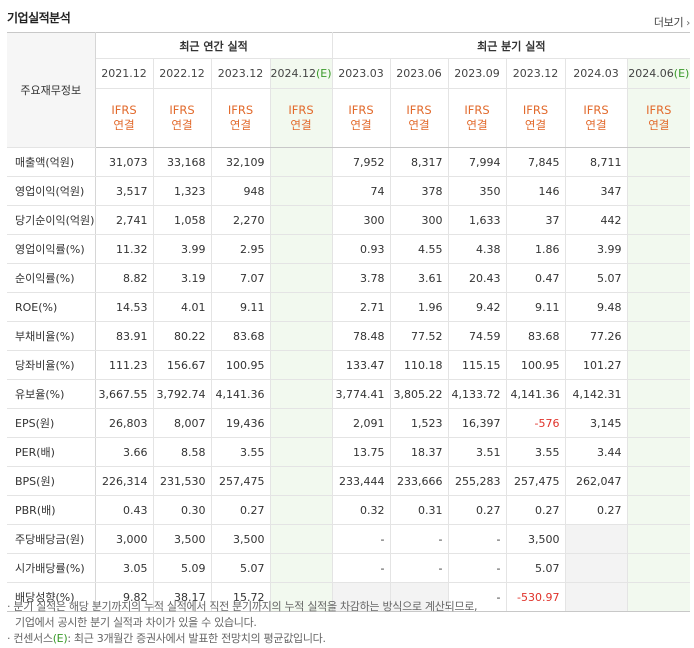  What do you see at coordinates (124, 73) in the screenshot?
I see `period-header: 2021.12` at bounding box center [124, 73].